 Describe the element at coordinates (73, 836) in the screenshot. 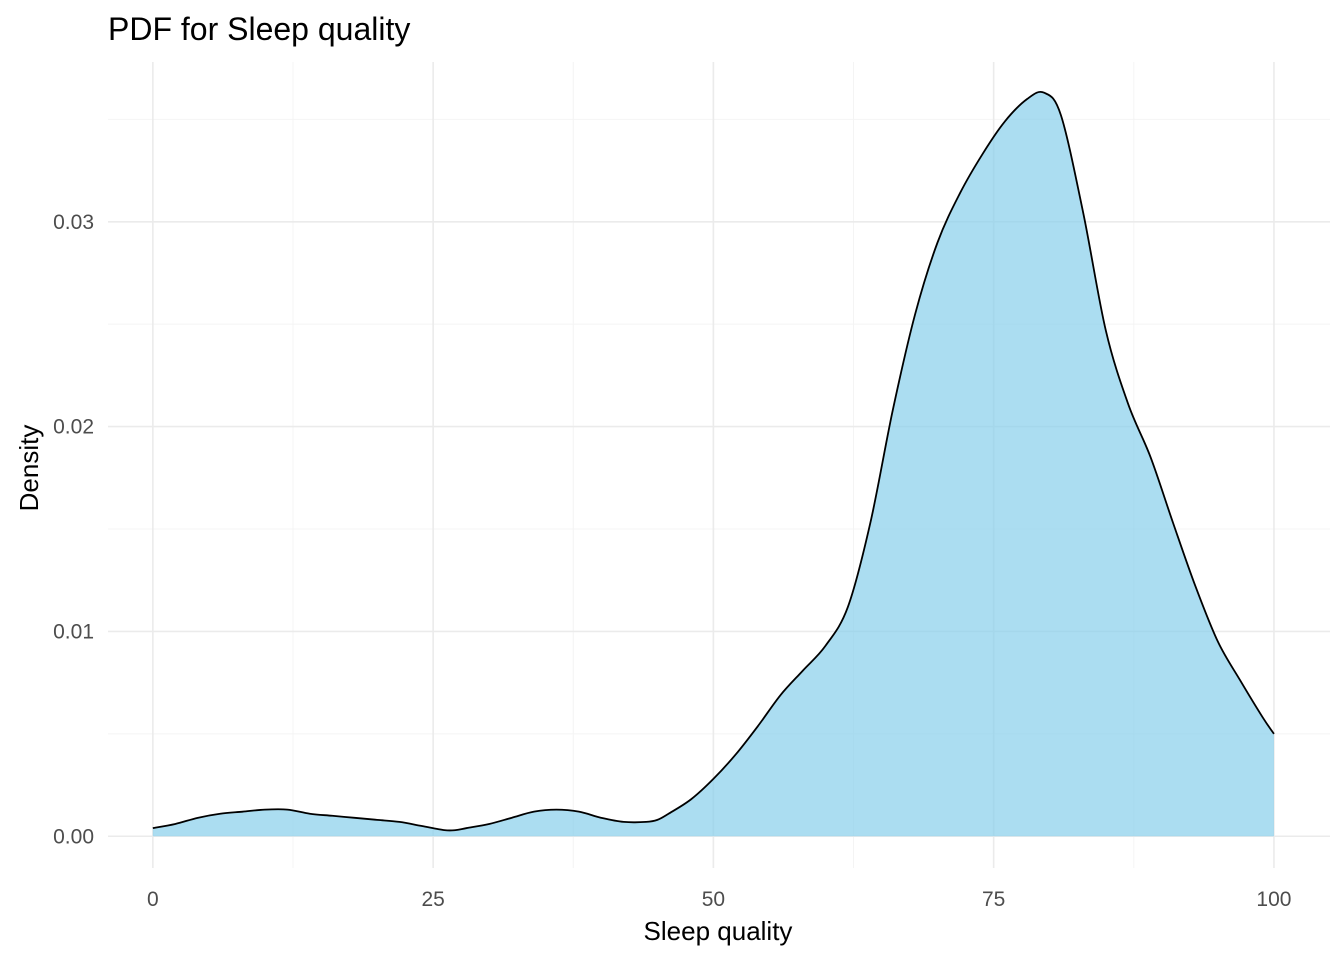

I see `y-tick-label: 0.00` at that location.